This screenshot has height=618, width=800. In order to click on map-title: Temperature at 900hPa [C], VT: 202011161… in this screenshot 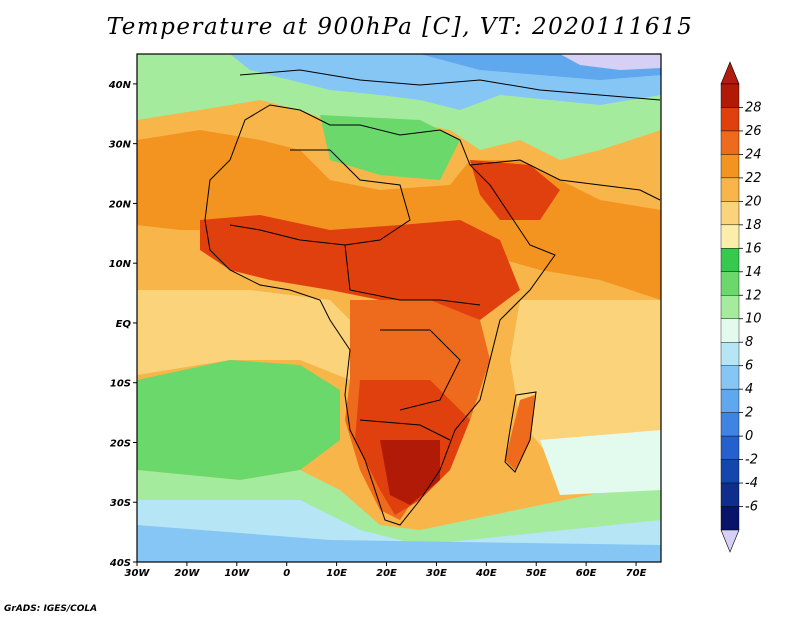, I will do `click(400, 27)`.